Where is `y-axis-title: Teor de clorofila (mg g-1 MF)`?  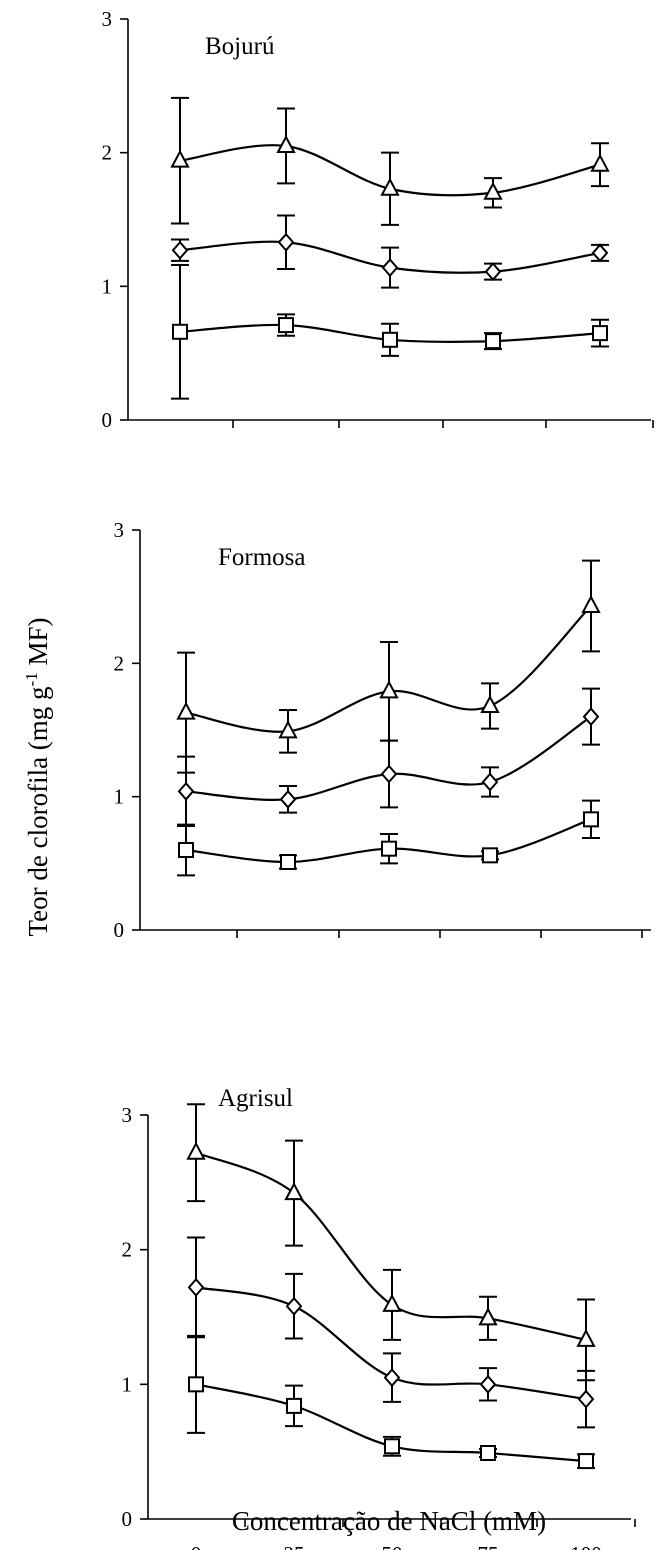
y-axis-title: Teor de clorofila (mg g-1 MF) is located at coordinates (37, 777).